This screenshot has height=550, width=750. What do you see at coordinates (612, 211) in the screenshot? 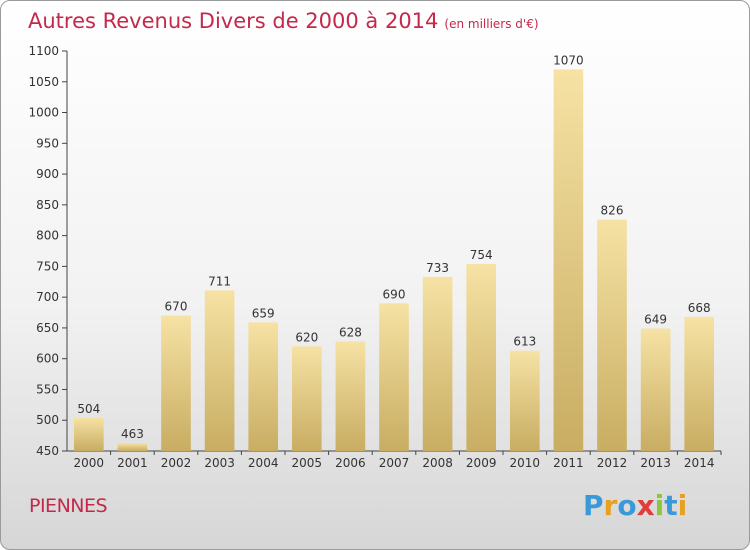
I see `data-label: 826` at bounding box center [612, 211].